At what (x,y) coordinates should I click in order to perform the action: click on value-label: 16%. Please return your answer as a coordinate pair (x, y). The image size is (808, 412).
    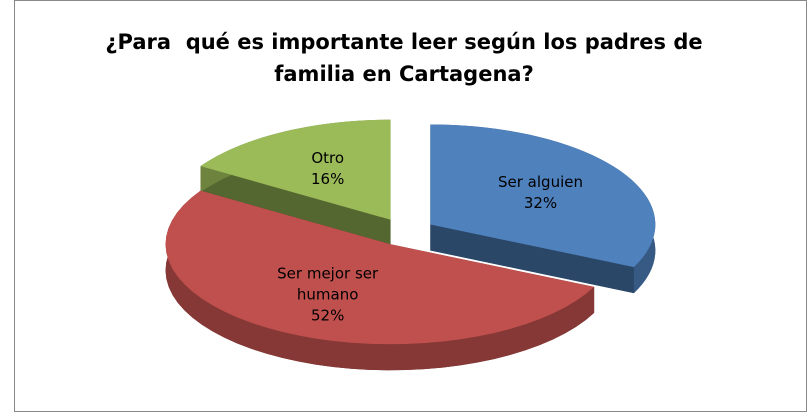
    Looking at the image, I should click on (328, 178).